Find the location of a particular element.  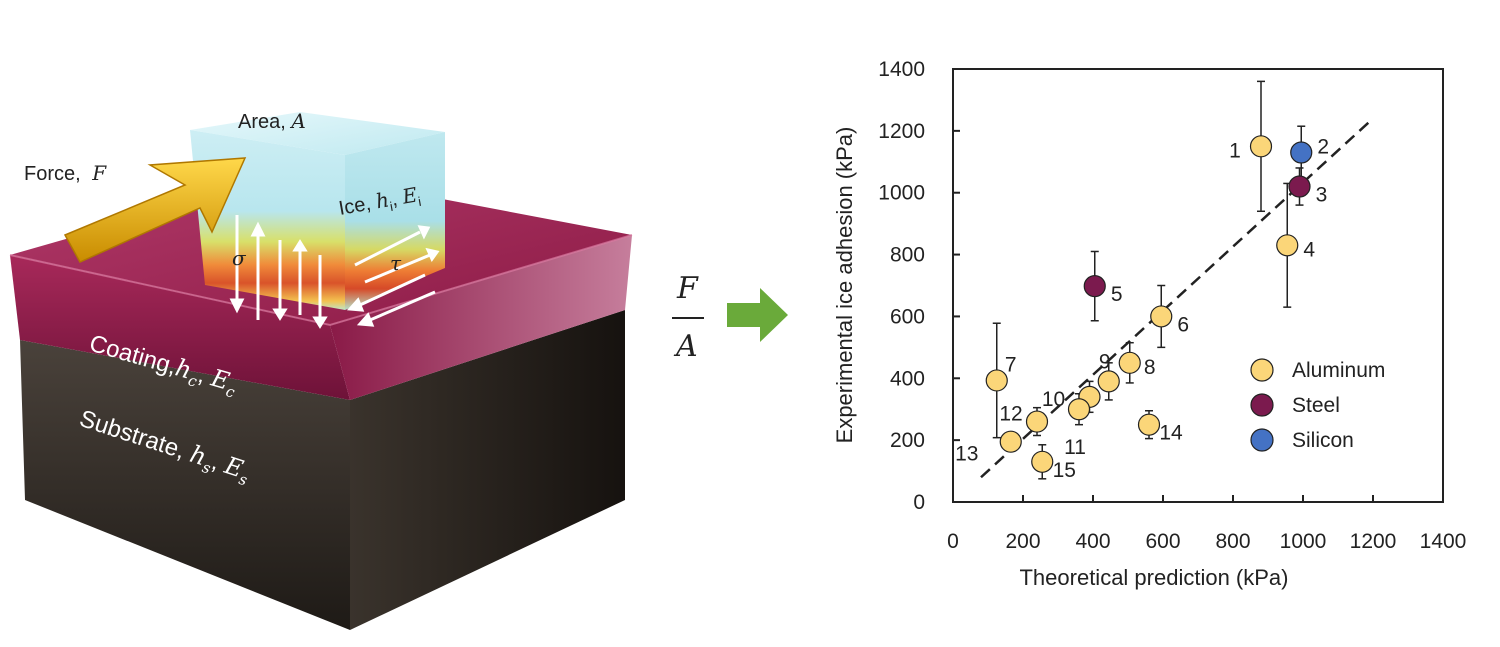

point-label: 12 is located at coordinates (1010, 414).